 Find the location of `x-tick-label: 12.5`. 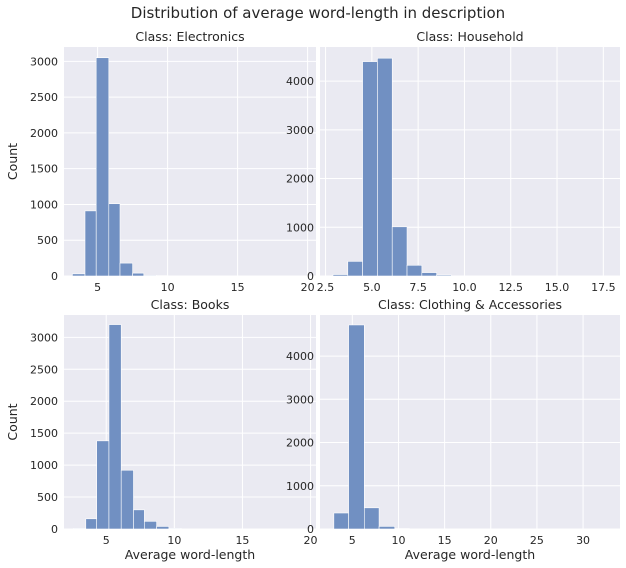

x-tick-label: 12.5 is located at coordinates (510, 287).